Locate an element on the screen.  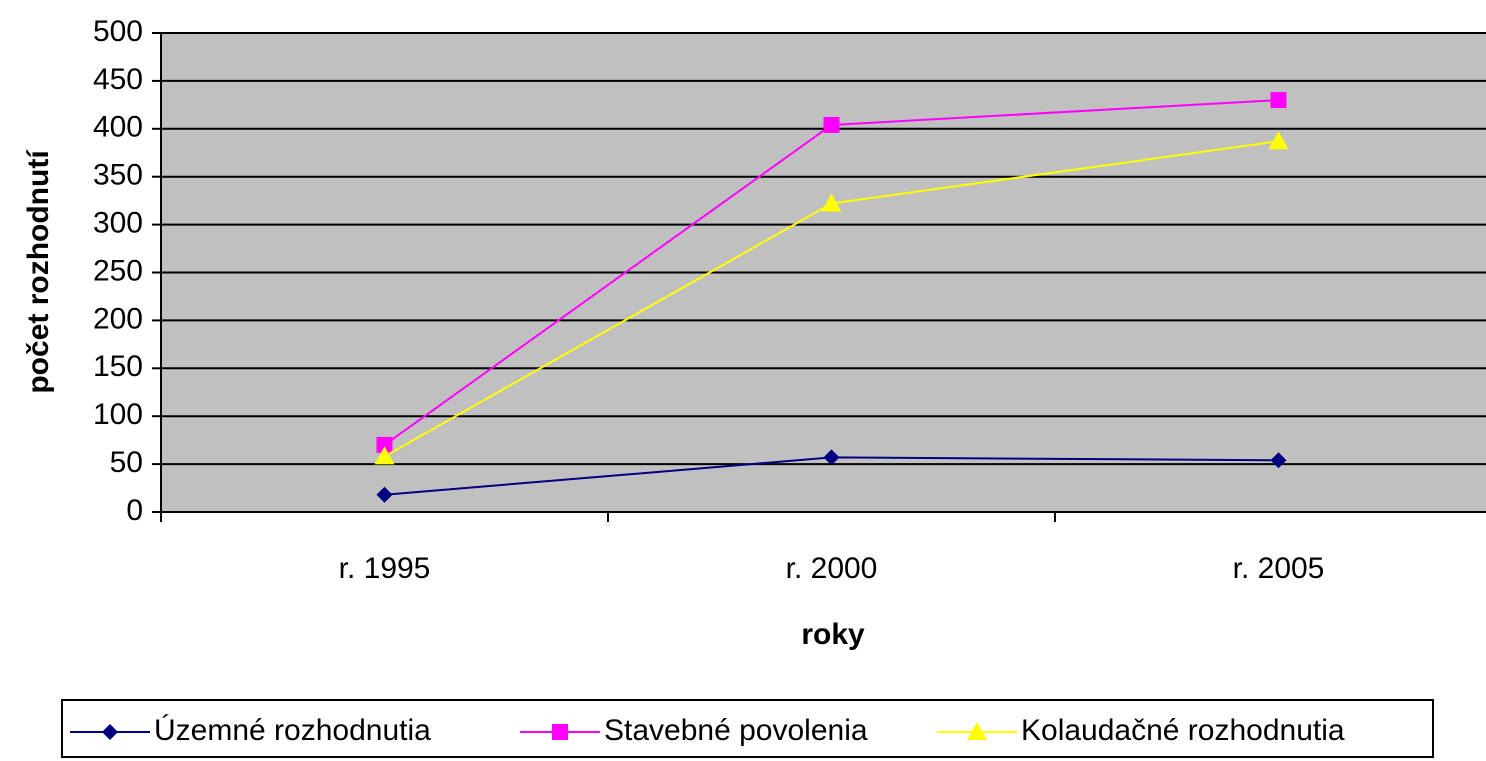
x-tick-label: r. 2000 is located at coordinates (832, 568).